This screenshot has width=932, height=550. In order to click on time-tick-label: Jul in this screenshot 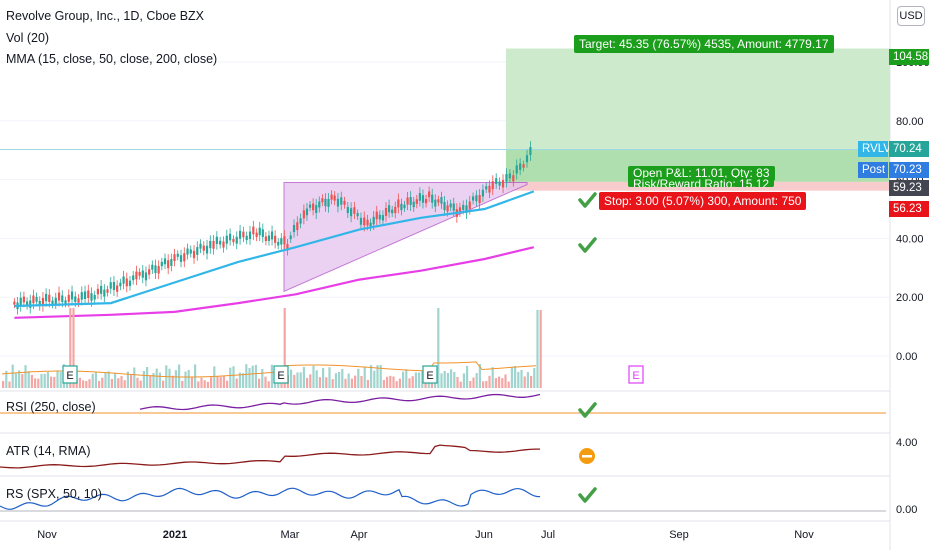, I will do `click(548, 535)`.